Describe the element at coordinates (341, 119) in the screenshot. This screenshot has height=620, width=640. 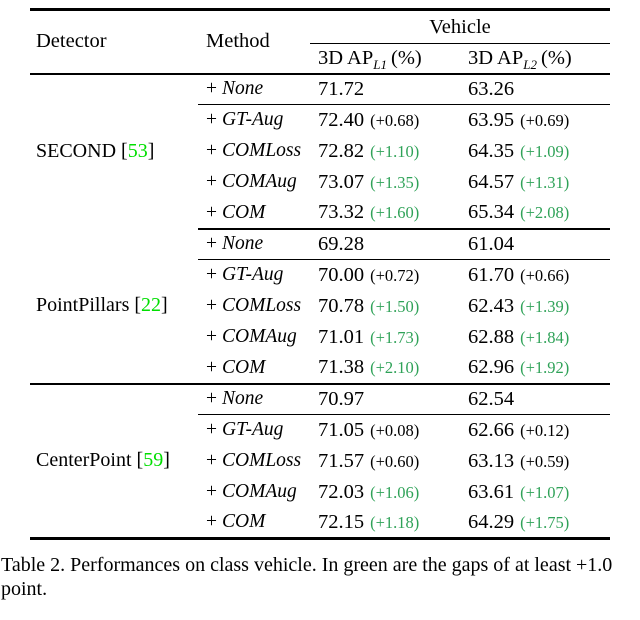
I see `ap-l1-value: 72.40` at that location.